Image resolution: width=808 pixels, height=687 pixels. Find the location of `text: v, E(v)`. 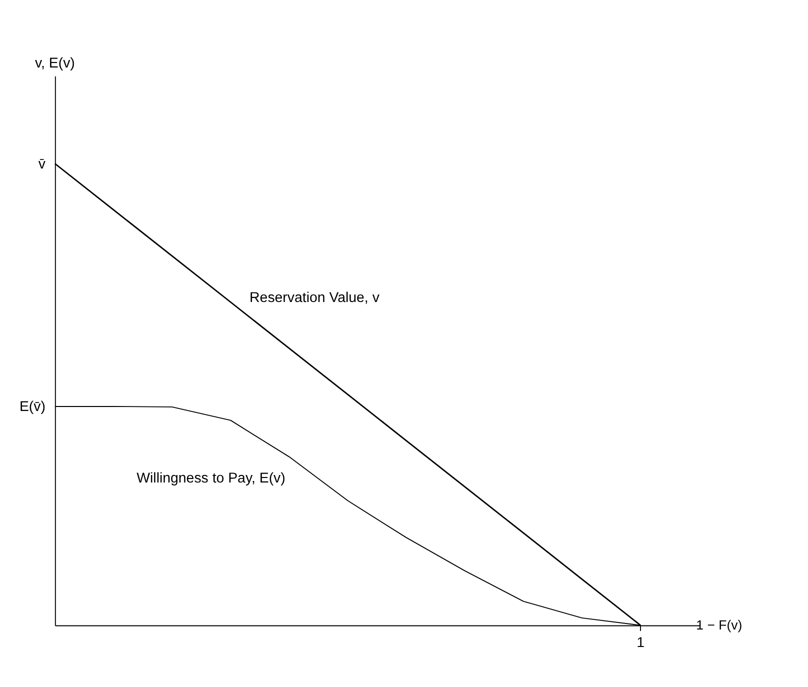

text: v, E(v) is located at coordinates (54, 63).